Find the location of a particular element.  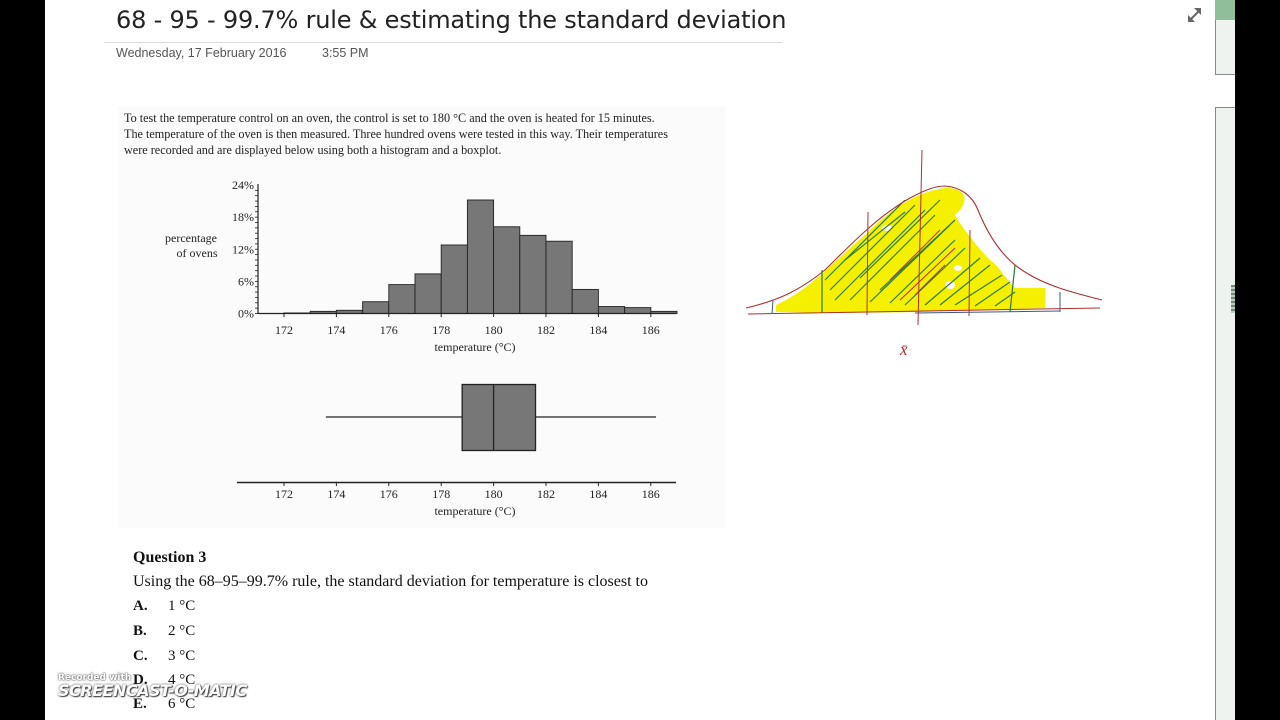

option-letter: B. is located at coordinates (140, 631).